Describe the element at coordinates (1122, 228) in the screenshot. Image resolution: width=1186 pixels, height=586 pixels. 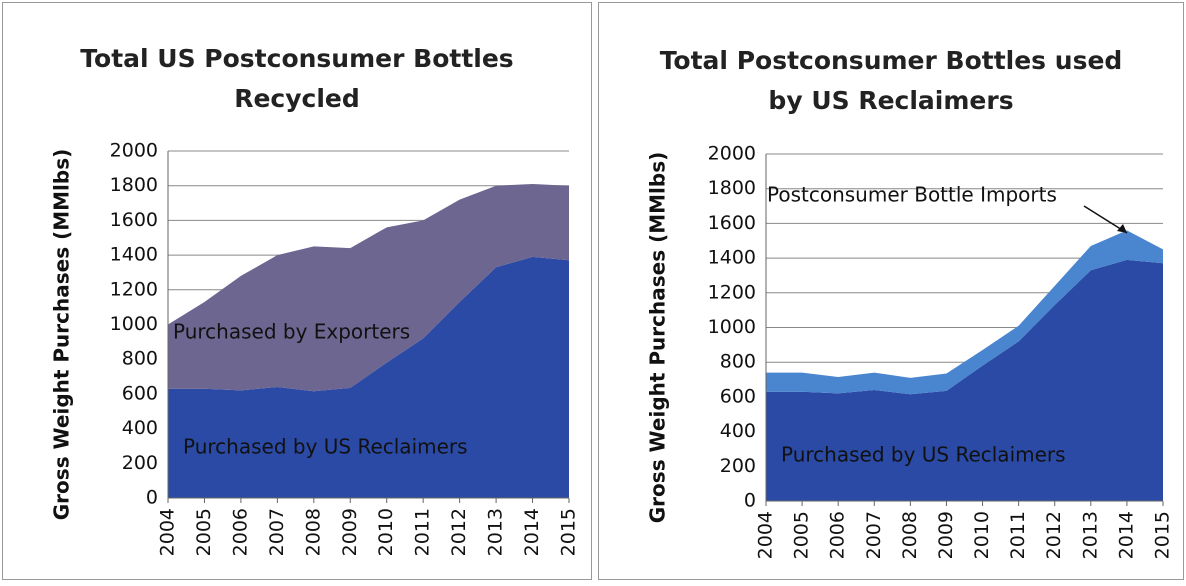
I see `arrowhead` at that location.